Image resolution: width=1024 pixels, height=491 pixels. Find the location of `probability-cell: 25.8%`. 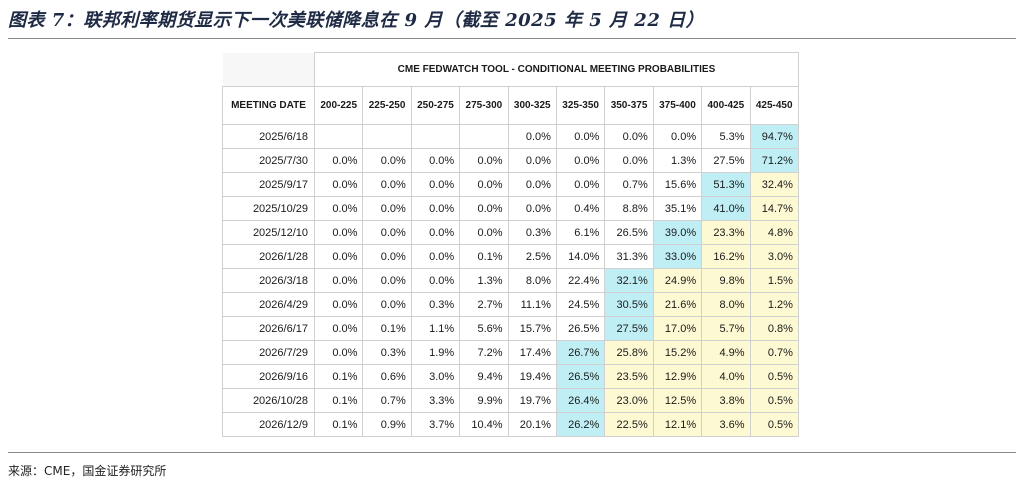

probability-cell: 25.8% is located at coordinates (629, 352).